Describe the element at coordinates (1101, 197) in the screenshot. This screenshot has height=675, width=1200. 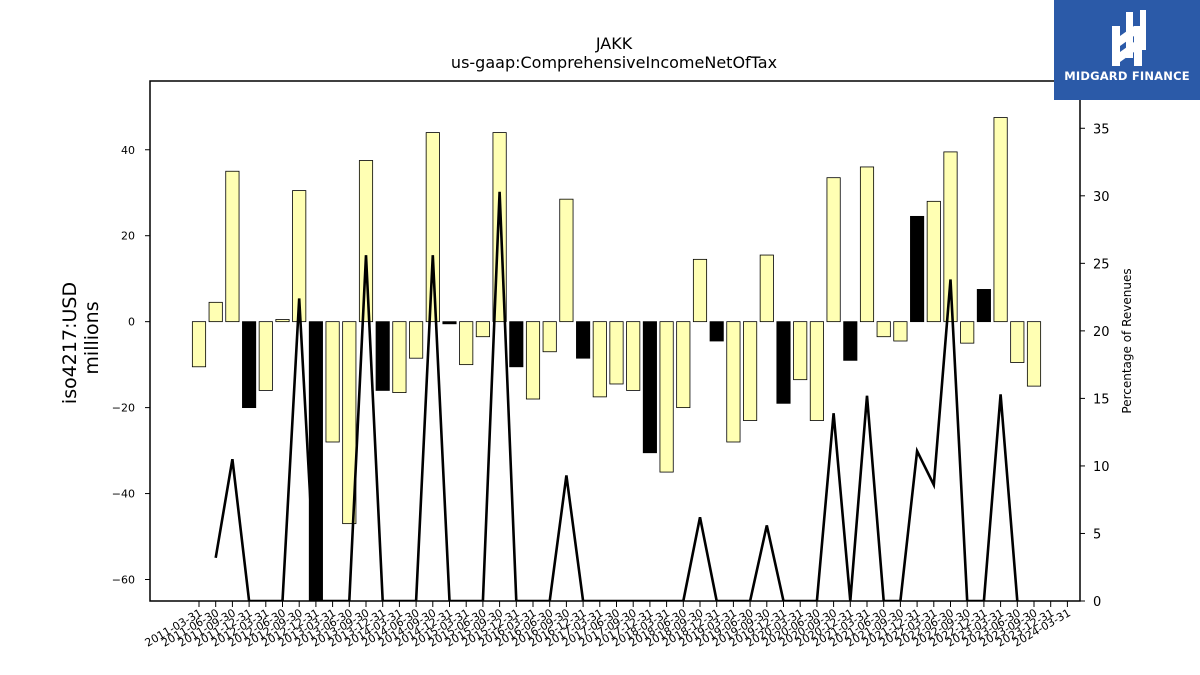
I see `y2-tick-label: 30` at that location.